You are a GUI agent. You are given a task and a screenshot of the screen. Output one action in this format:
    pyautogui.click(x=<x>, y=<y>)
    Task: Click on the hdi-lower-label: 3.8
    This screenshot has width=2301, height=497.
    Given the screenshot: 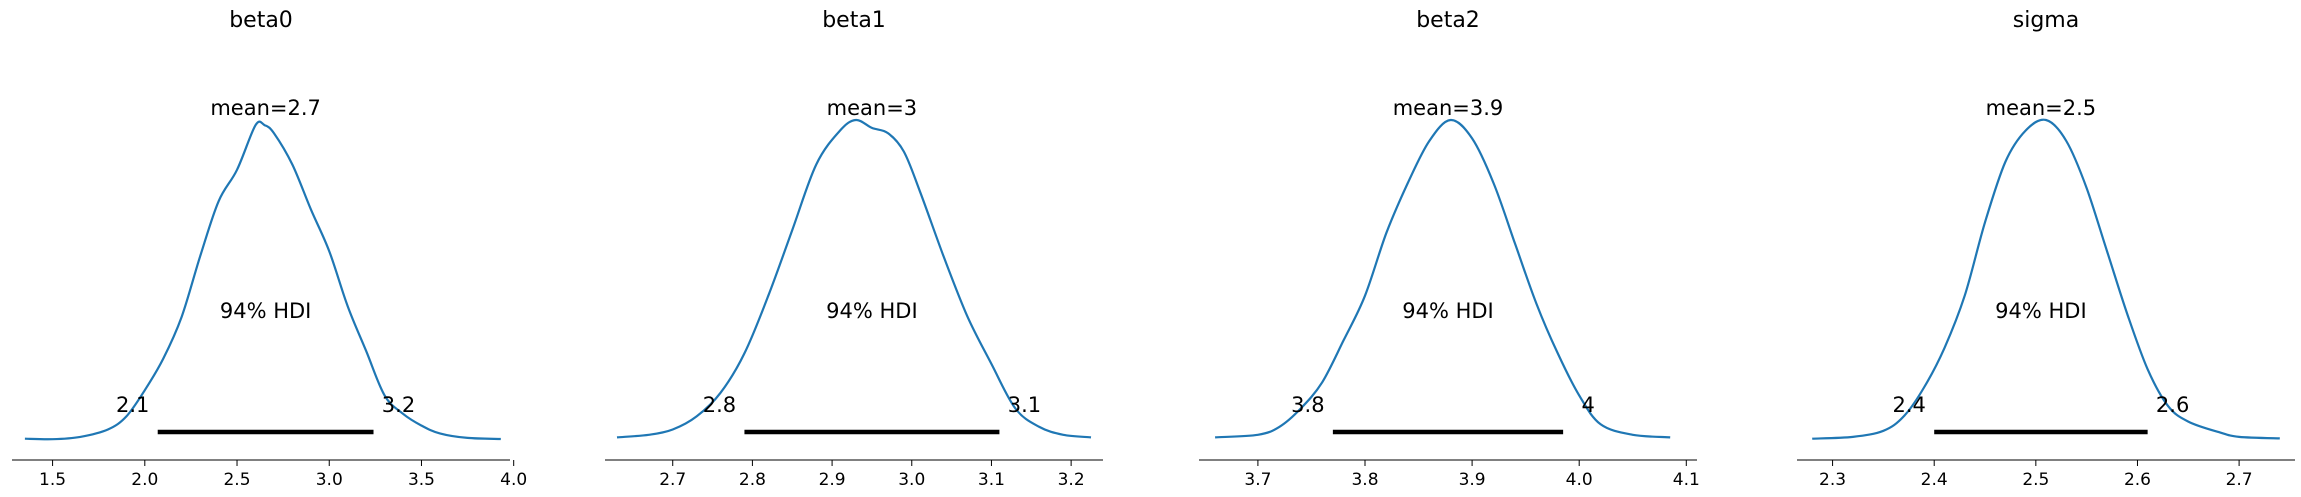 What is the action you would take?
    pyautogui.click(x=1307, y=405)
    